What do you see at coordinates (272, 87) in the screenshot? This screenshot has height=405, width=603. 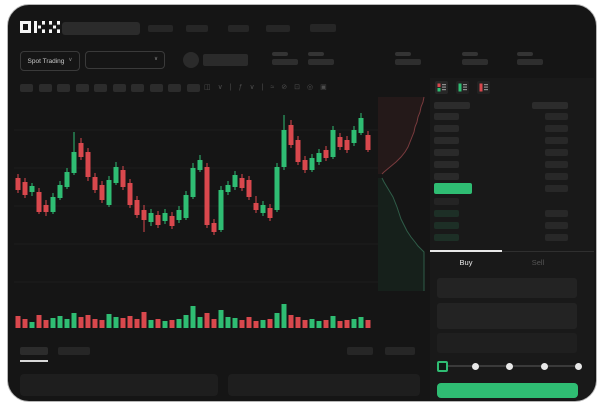 I see `line-tool-icon: ≈` at bounding box center [272, 87].